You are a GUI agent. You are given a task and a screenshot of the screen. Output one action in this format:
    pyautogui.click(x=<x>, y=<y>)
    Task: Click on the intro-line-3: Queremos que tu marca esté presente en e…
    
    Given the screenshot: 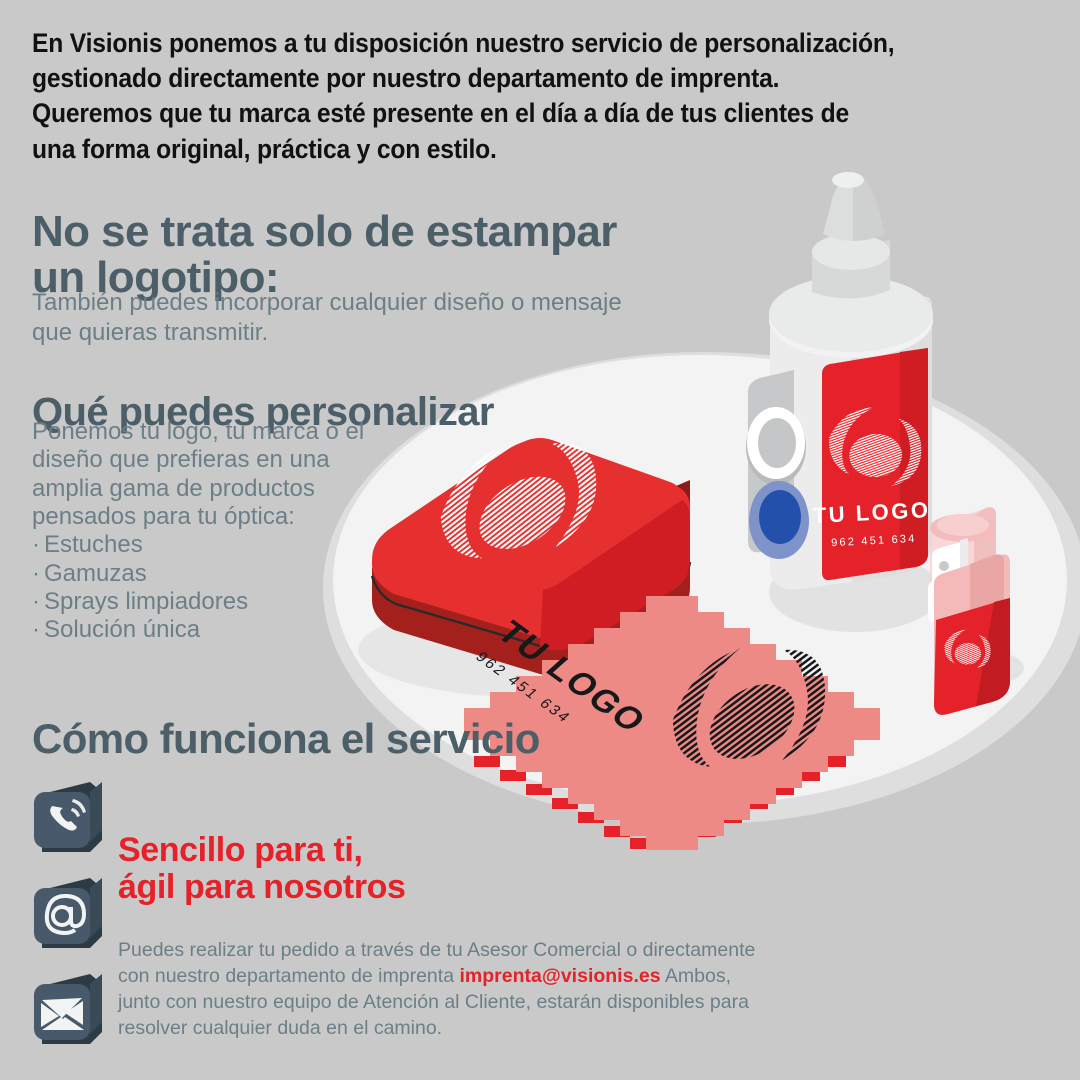 What is the action you would take?
    pyautogui.click(x=441, y=113)
    